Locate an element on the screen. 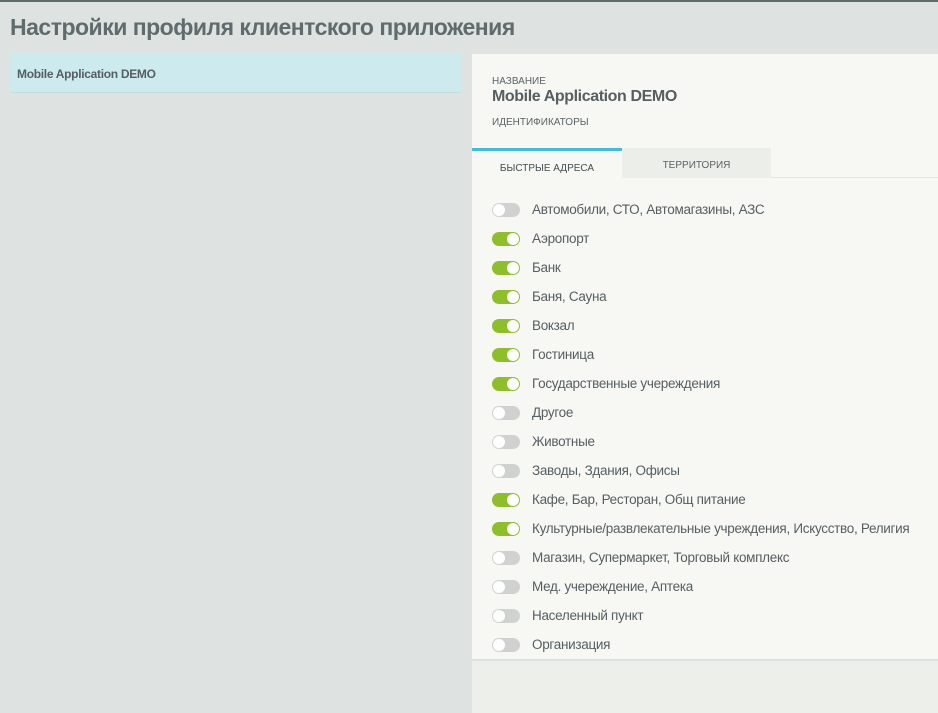  item-label: Кафе, Бар, Ресторан, Общ питание is located at coordinates (639, 499).